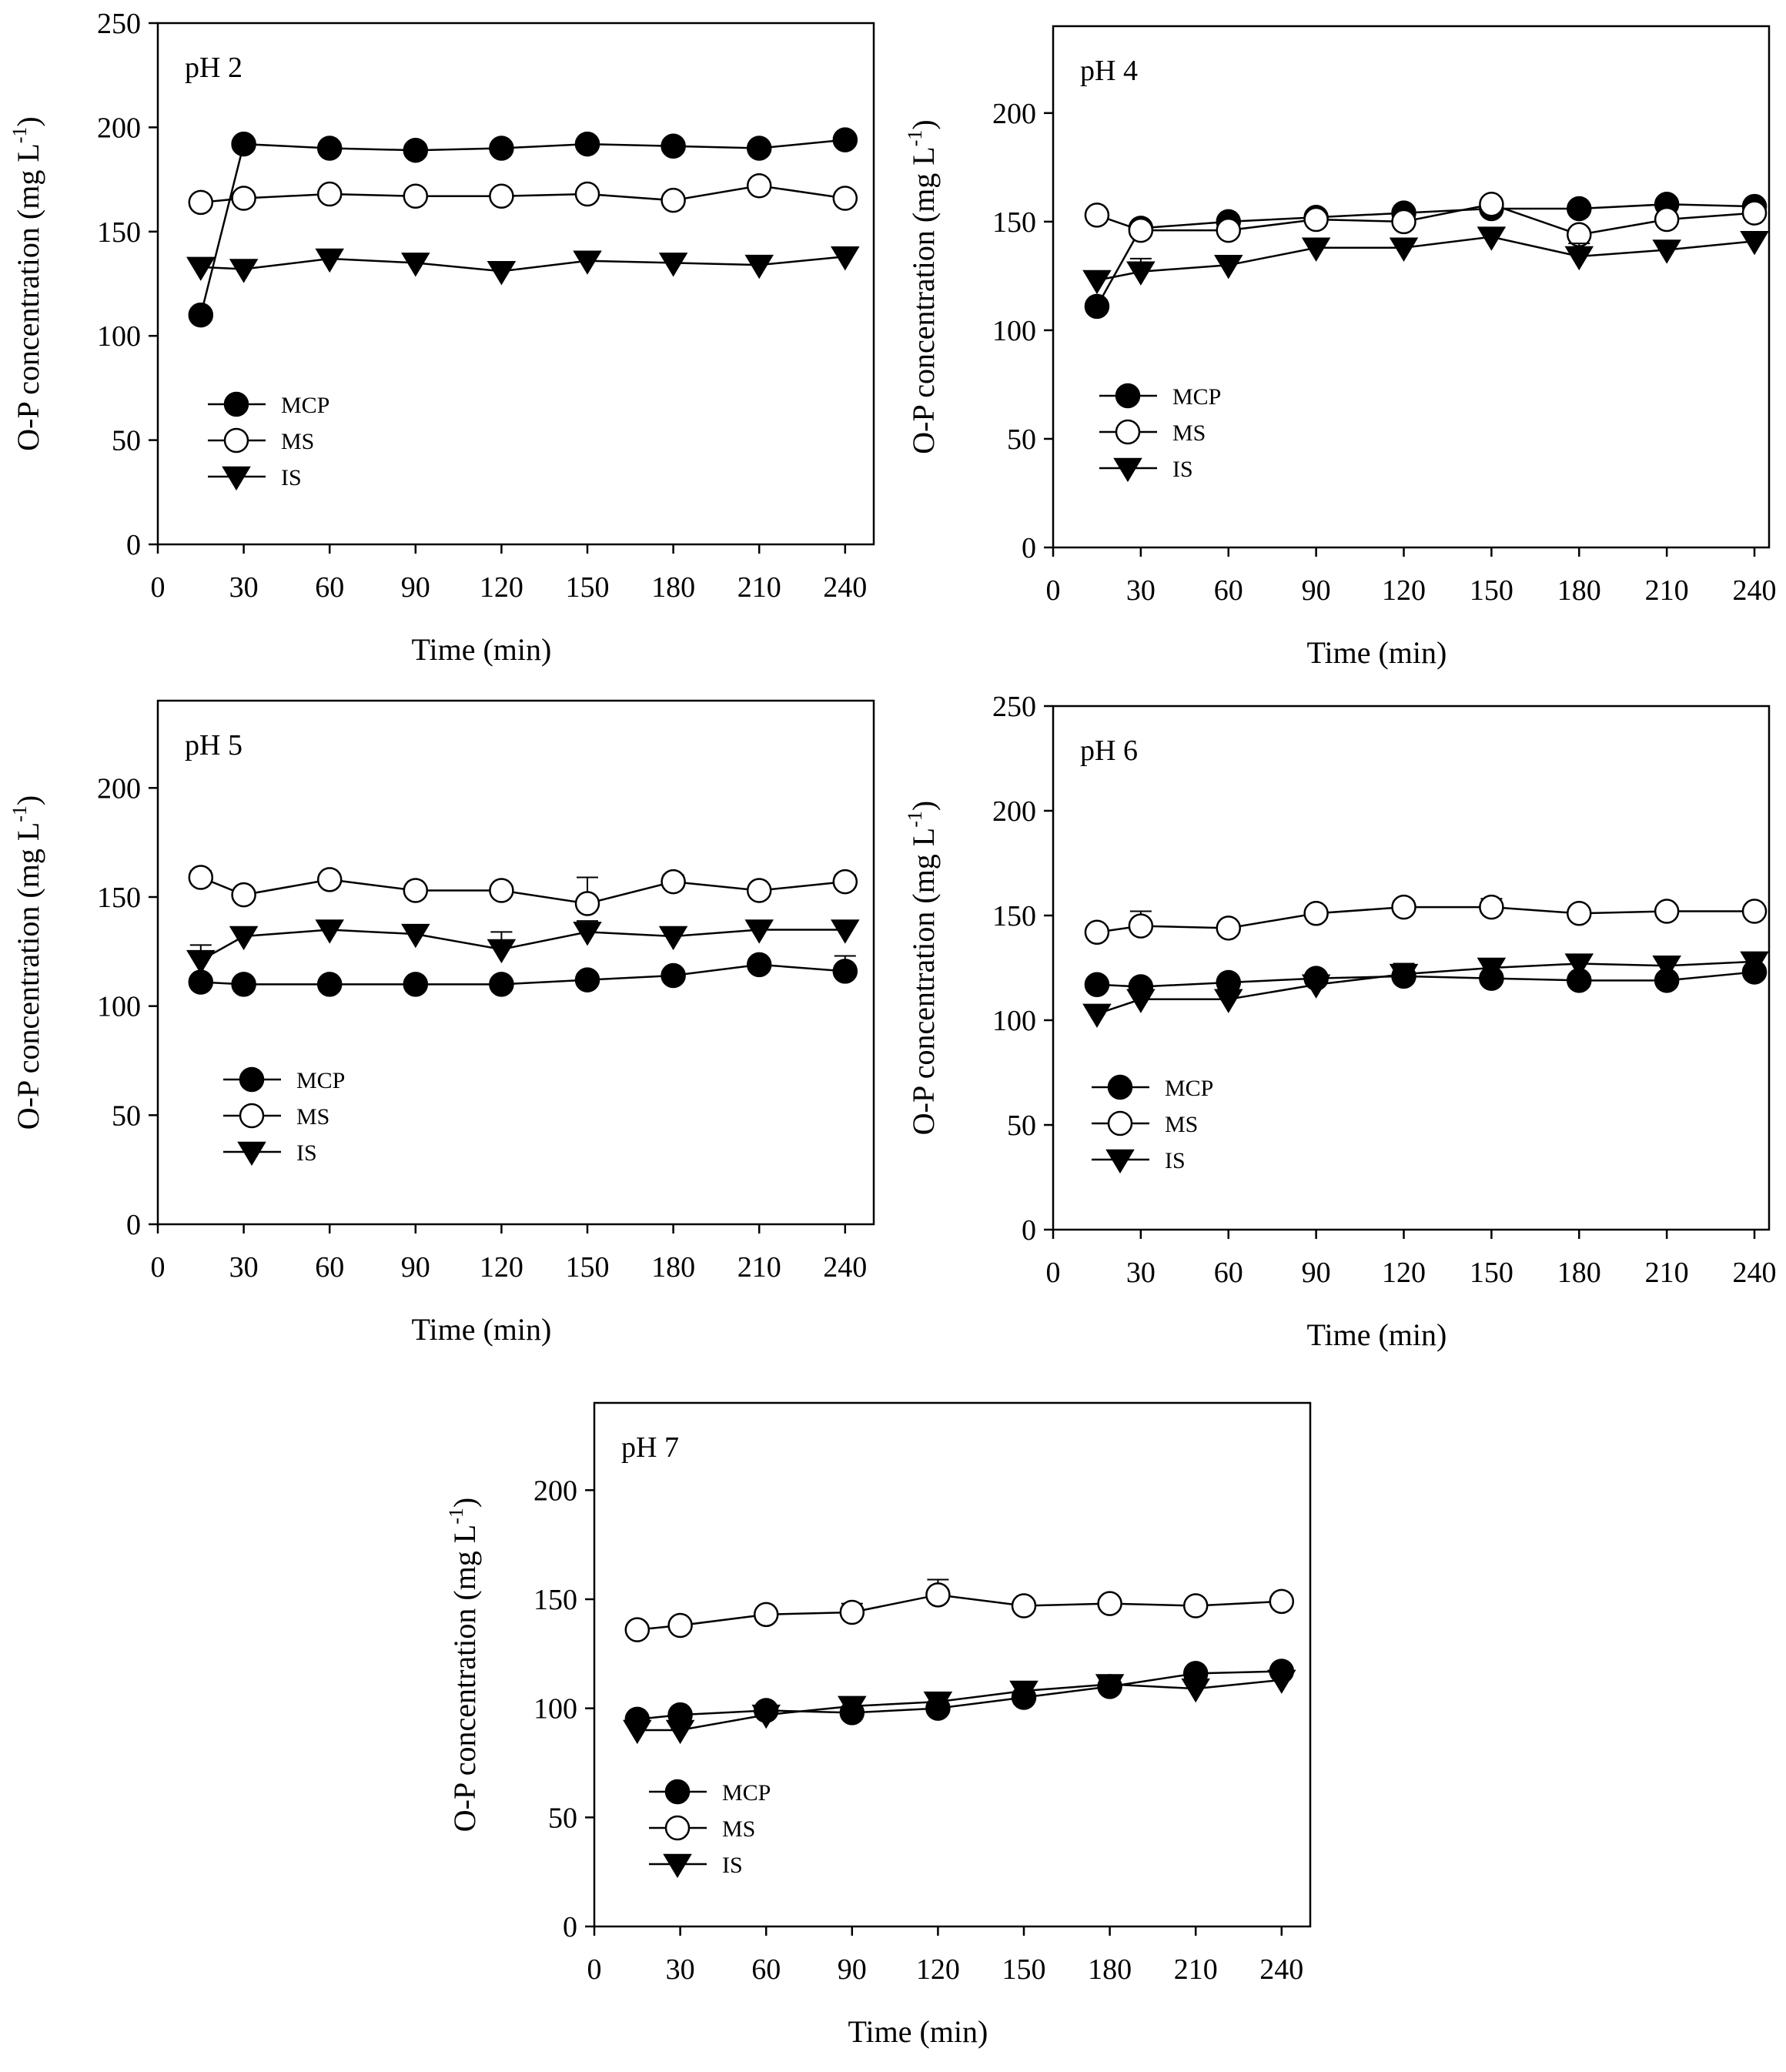 The height and width of the screenshot is (2072, 1786). I want to click on panel-label: pH 5, so click(213, 746).